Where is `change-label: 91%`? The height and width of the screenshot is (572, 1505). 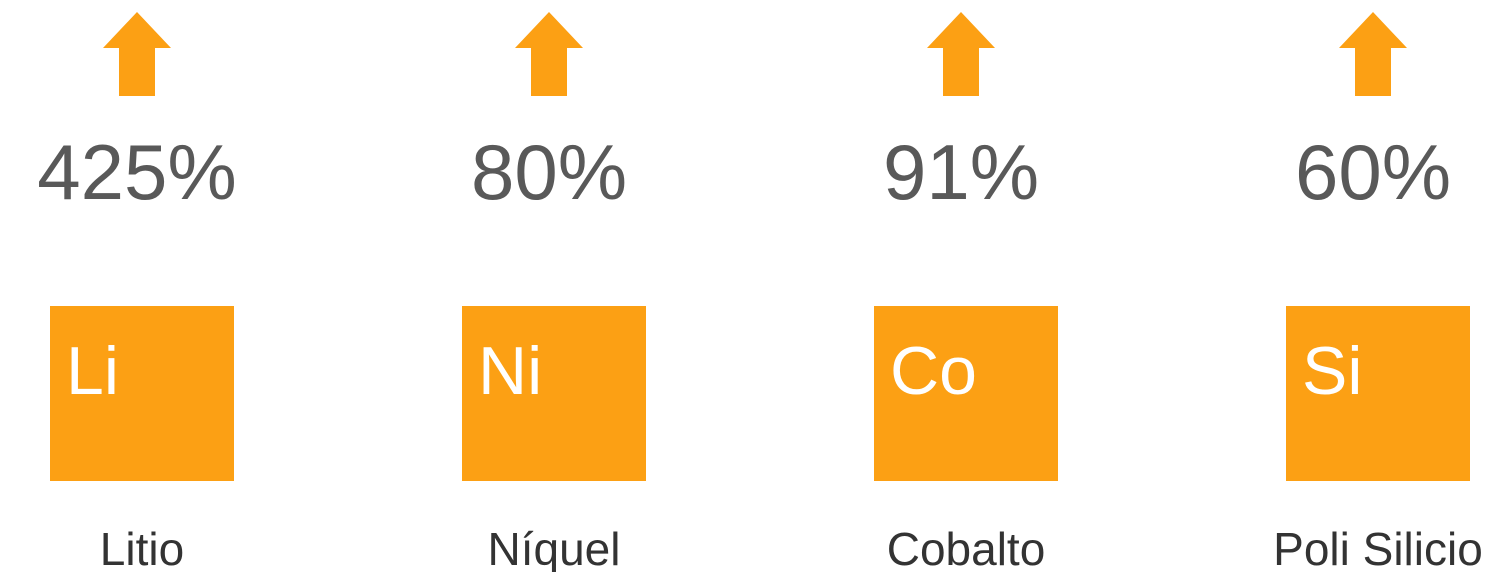 change-label: 91% is located at coordinates (961, 172).